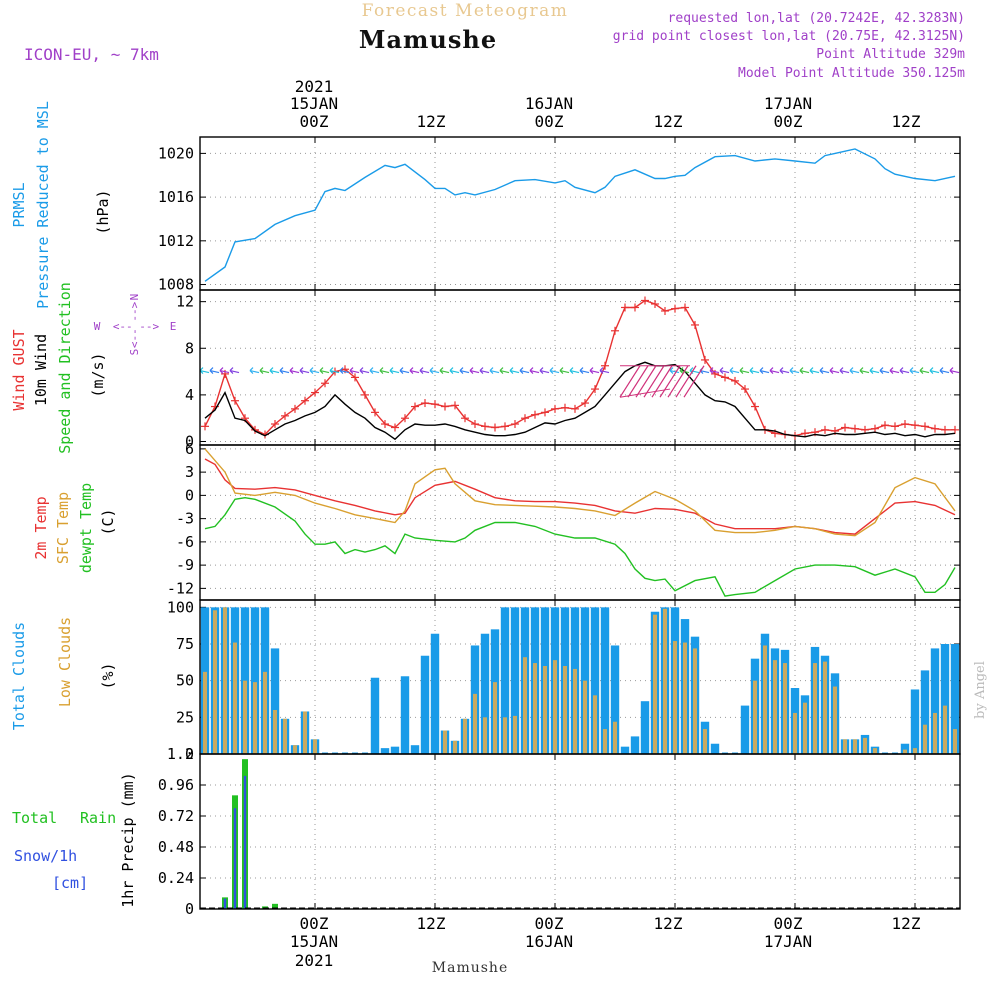 Image resolution: width=1000 pixels, height=1004 pixels. I want to click on y-tick-label: 8, so click(189, 348).